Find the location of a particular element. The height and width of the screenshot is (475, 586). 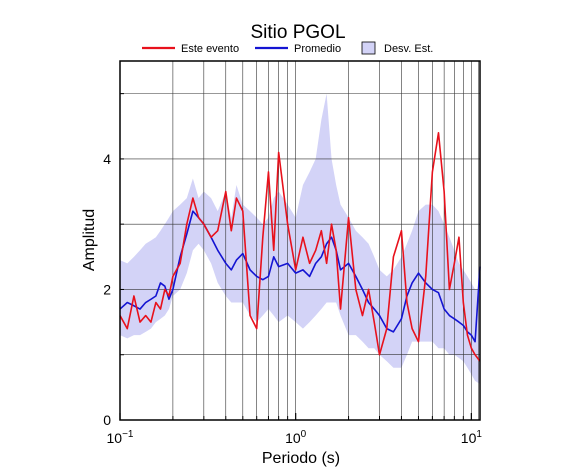

legend-label-este-evento: Este evento is located at coordinates (210, 49).